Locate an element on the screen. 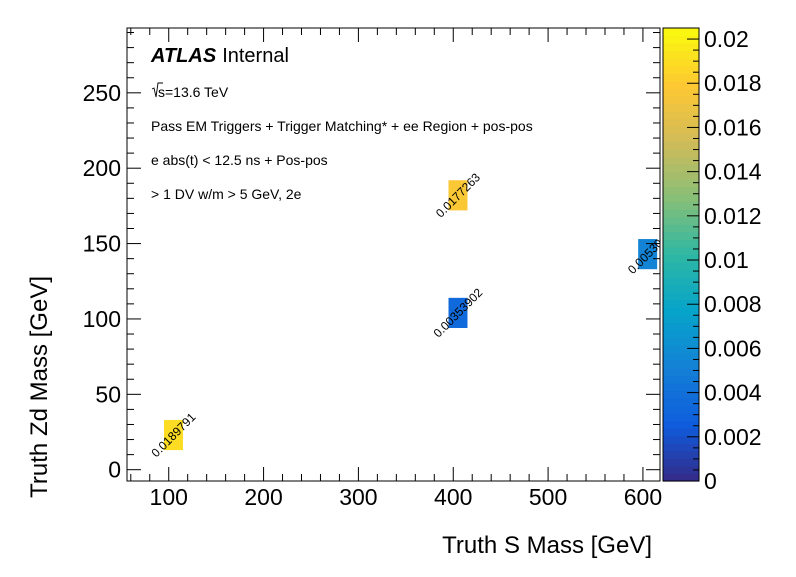 Image resolution: width=796 pixels, height=577 pixels. x-tick-label: 500 is located at coordinates (548, 497).